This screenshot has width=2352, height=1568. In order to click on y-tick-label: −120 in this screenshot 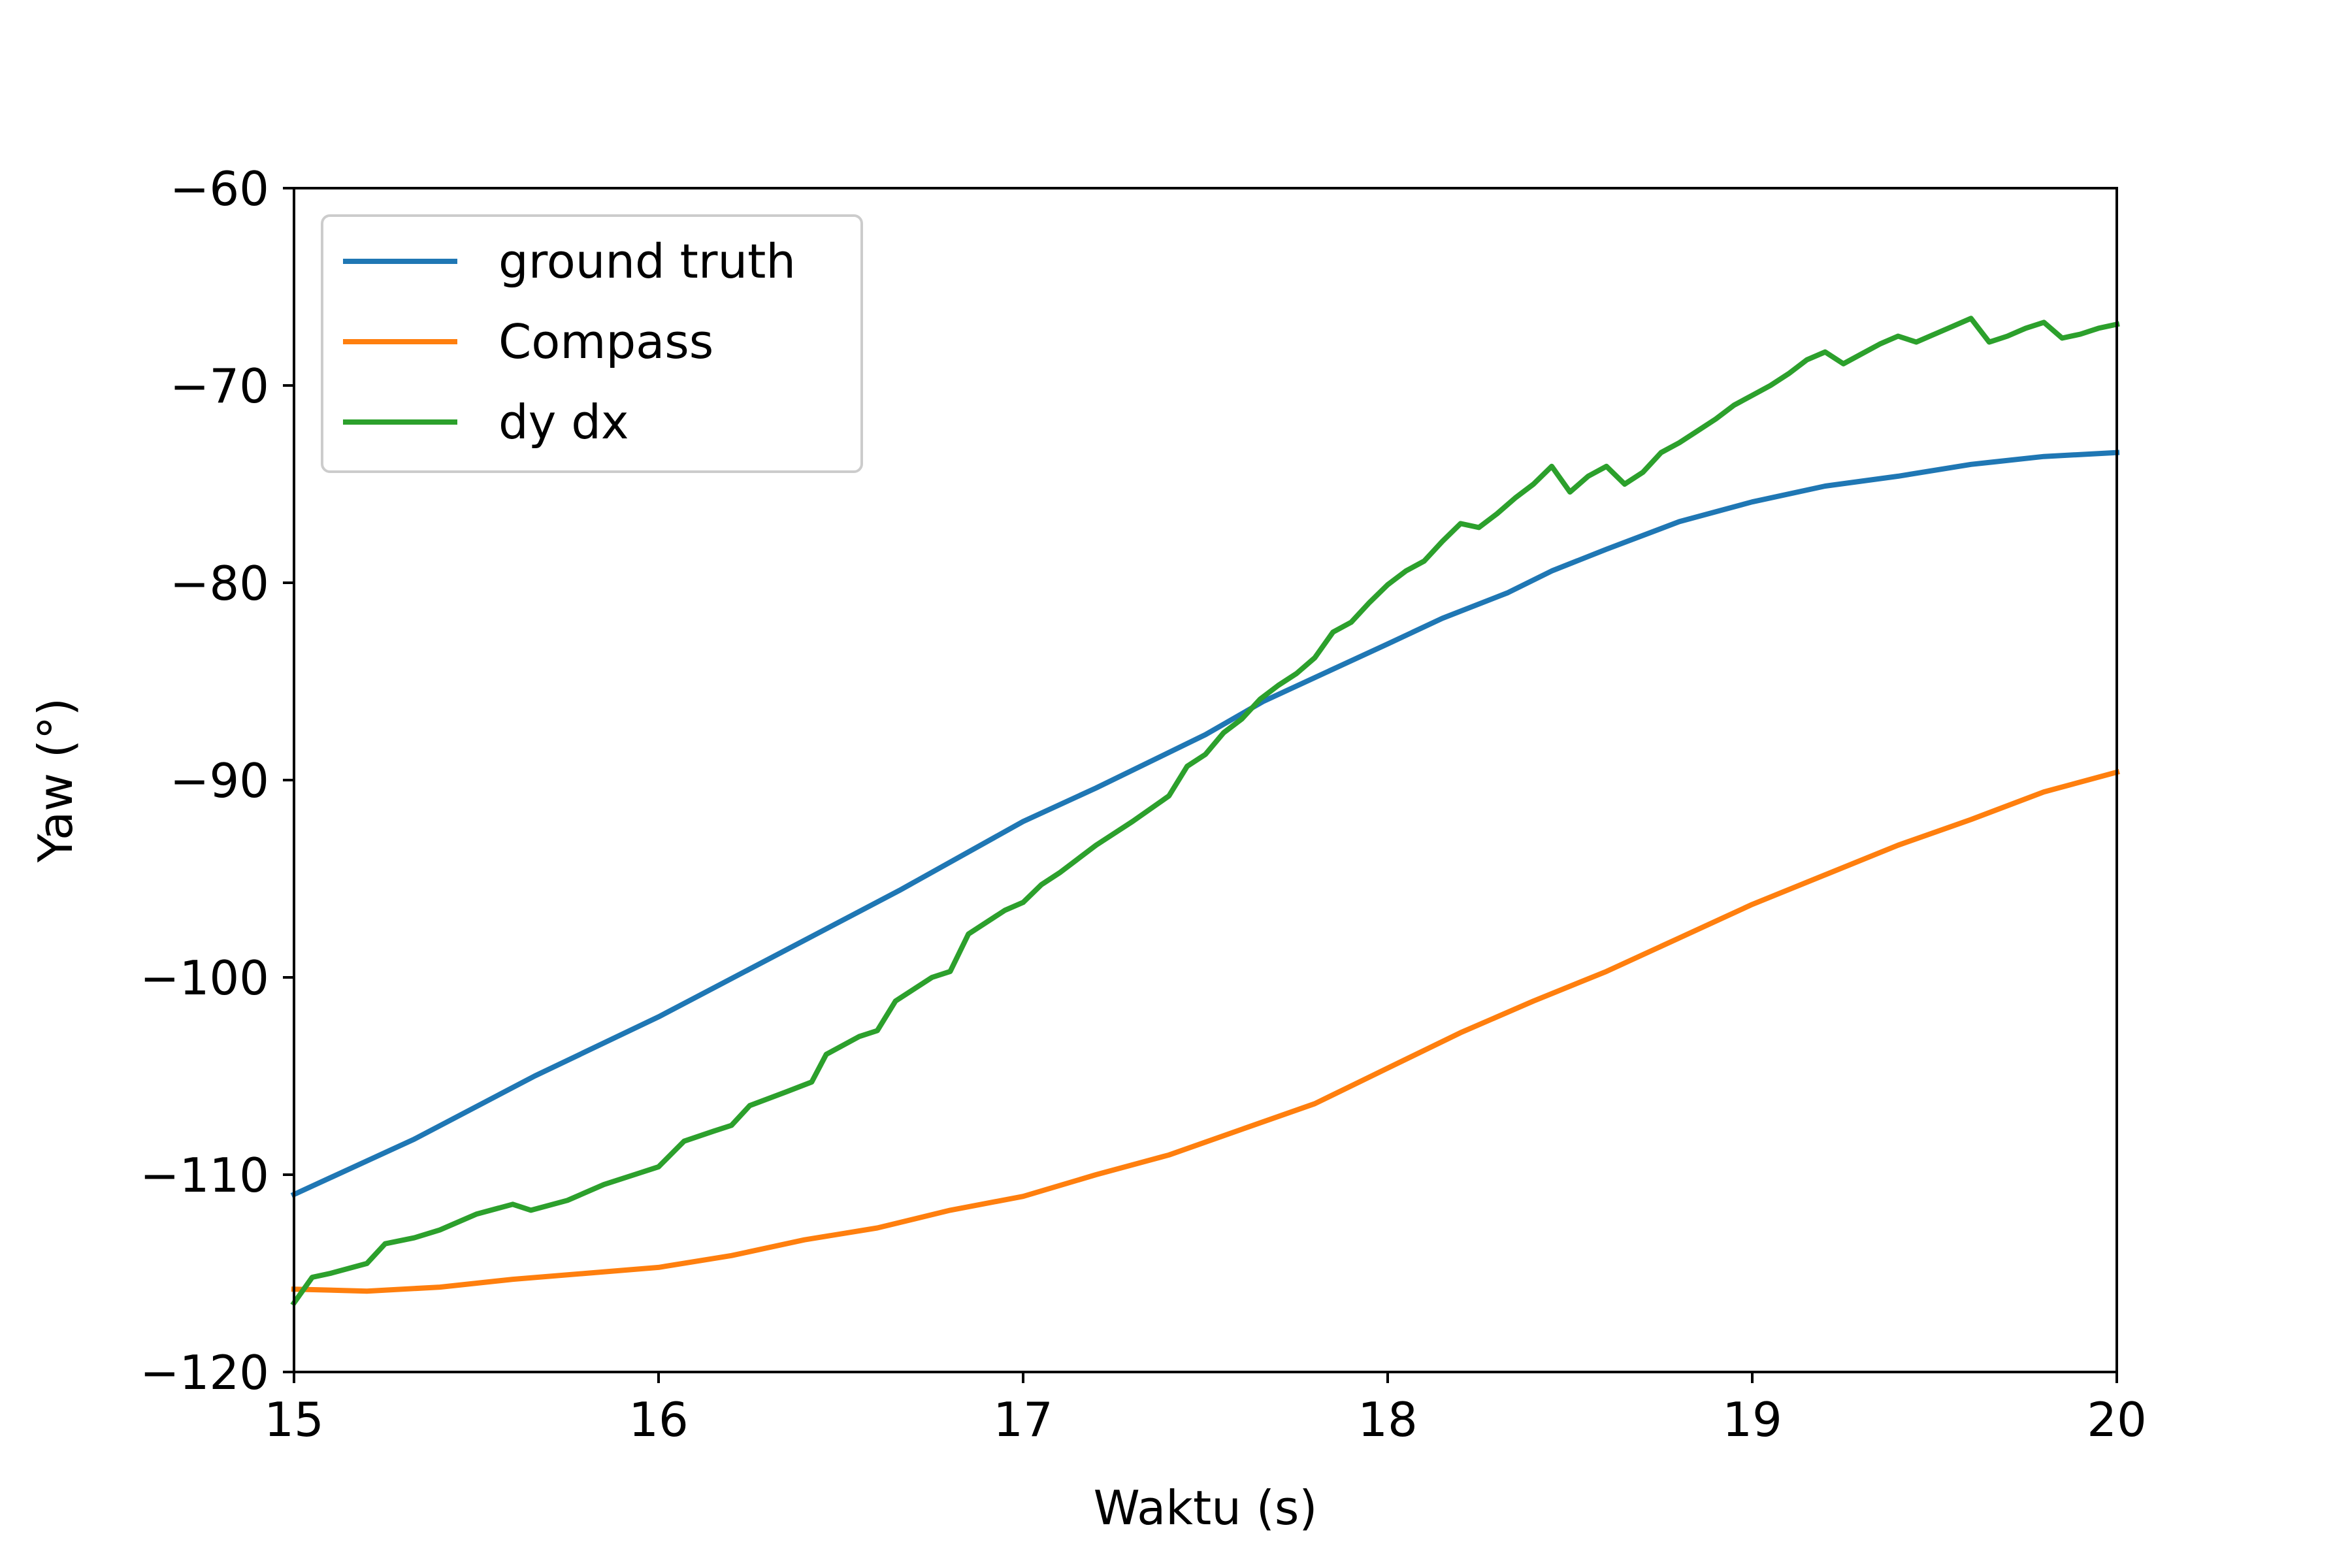, I will do `click(204, 1372)`.